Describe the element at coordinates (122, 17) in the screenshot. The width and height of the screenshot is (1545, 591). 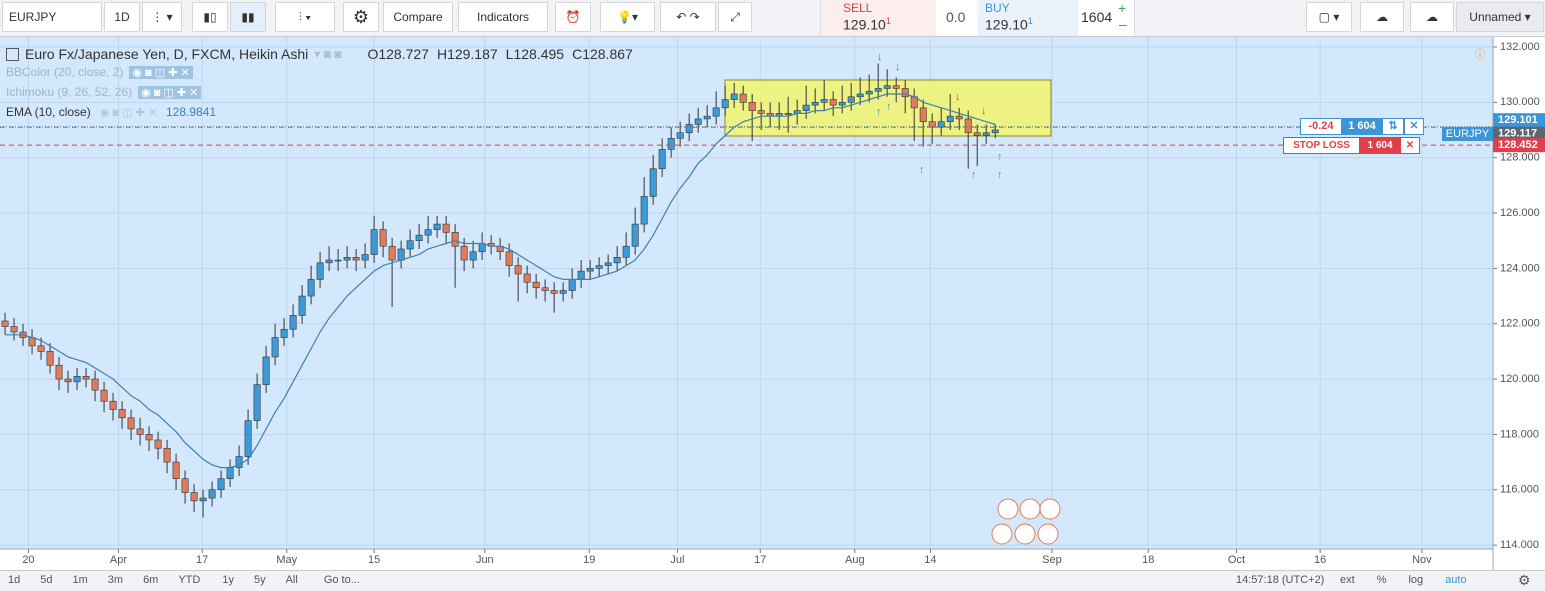
I see `interval: 1D` at that location.